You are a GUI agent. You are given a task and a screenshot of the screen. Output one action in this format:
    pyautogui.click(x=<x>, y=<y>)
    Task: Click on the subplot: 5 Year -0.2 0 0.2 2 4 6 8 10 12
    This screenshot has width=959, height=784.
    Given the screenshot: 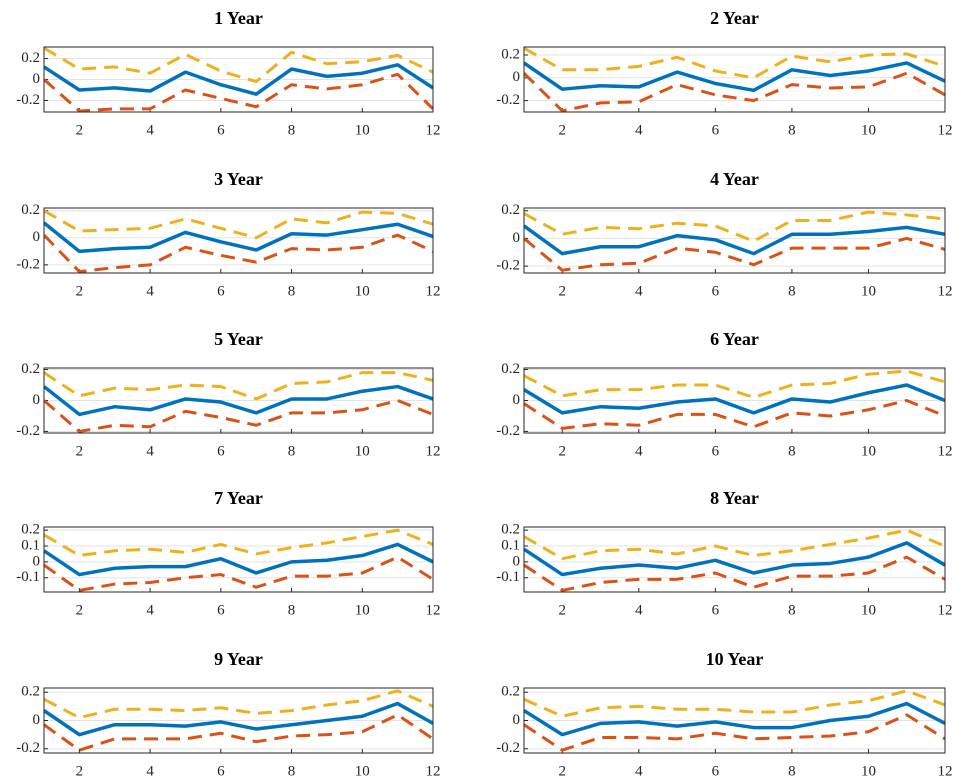 What is the action you would take?
    pyautogui.click(x=228, y=394)
    